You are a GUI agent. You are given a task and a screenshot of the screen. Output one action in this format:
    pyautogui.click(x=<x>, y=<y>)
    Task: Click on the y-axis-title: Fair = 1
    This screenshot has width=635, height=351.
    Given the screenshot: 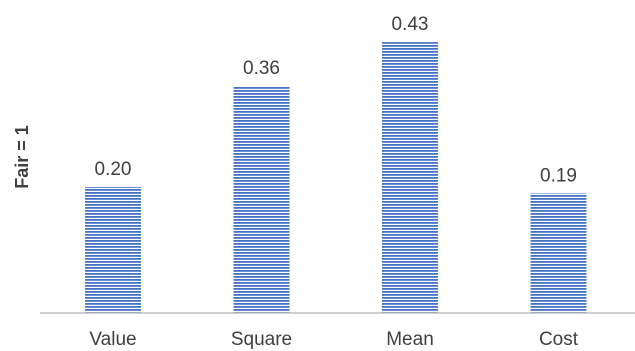 What is the action you would take?
    pyautogui.click(x=22, y=157)
    